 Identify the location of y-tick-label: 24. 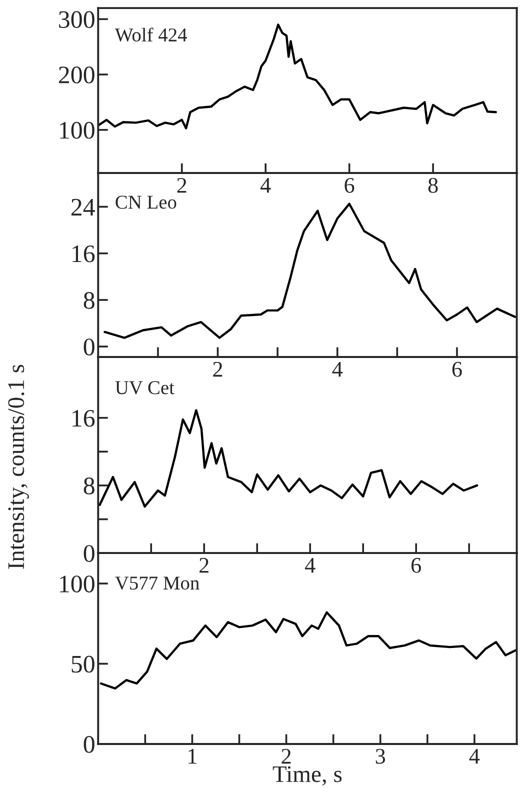
(83, 207).